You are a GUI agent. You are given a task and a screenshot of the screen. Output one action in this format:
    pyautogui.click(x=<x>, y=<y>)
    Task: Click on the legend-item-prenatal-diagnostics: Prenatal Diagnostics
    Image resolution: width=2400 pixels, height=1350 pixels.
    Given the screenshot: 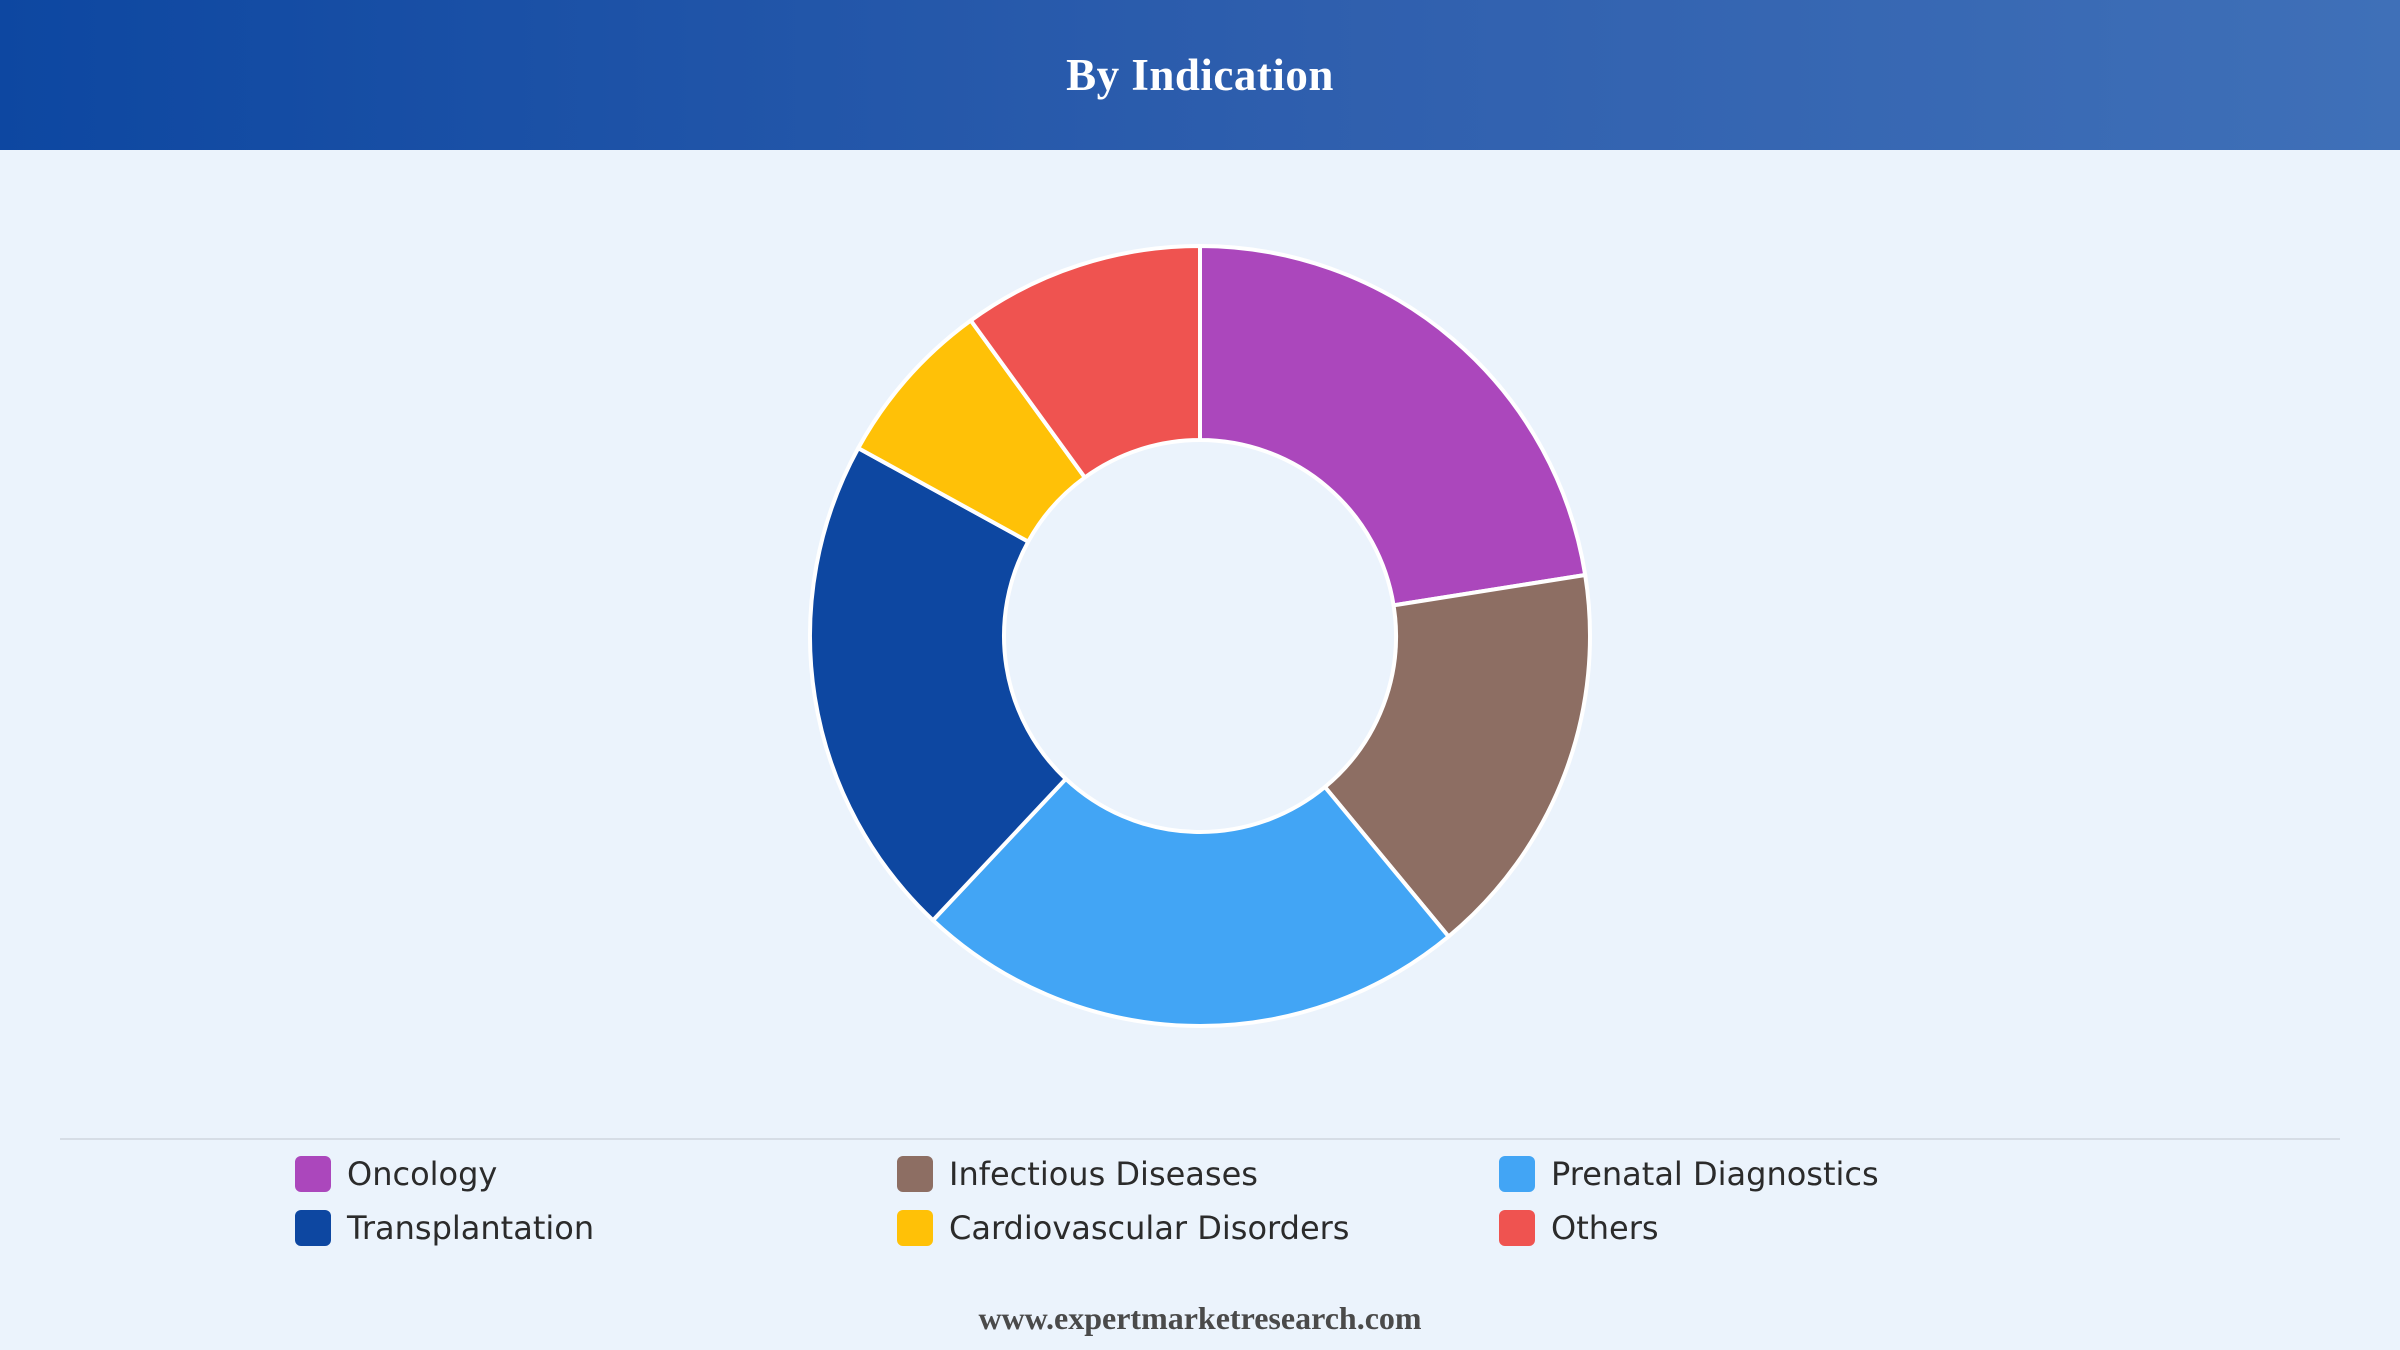 What is the action you would take?
    pyautogui.click(x=1800, y=1174)
    